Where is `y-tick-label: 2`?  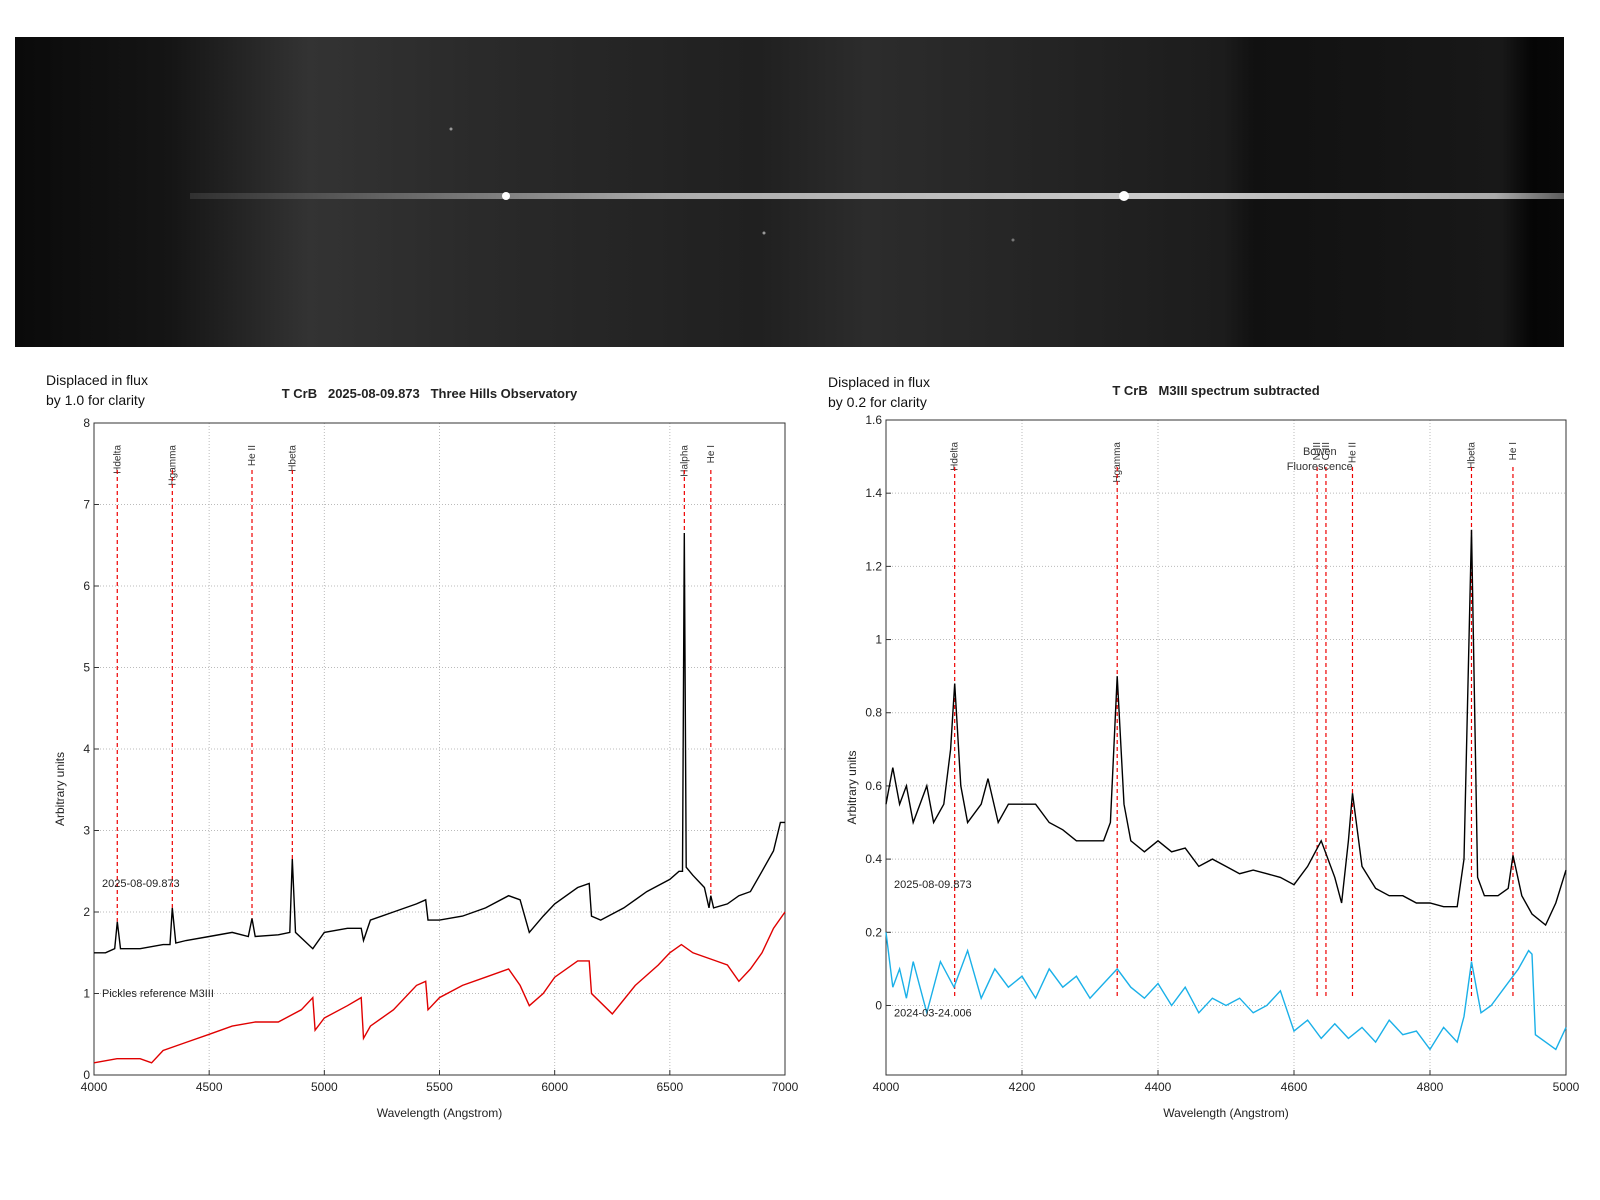 y-tick-label: 2 is located at coordinates (86, 912).